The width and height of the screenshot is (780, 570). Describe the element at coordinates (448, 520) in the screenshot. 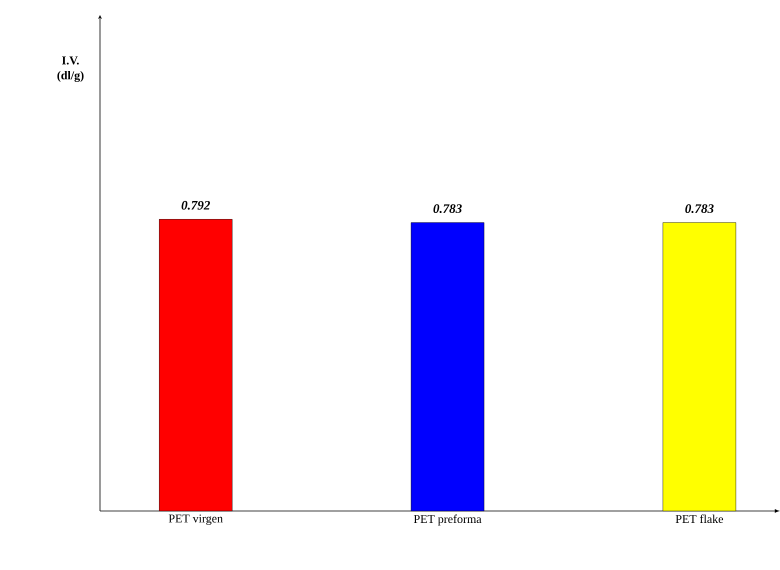

I see `x-tick-label: PET preforma` at that location.